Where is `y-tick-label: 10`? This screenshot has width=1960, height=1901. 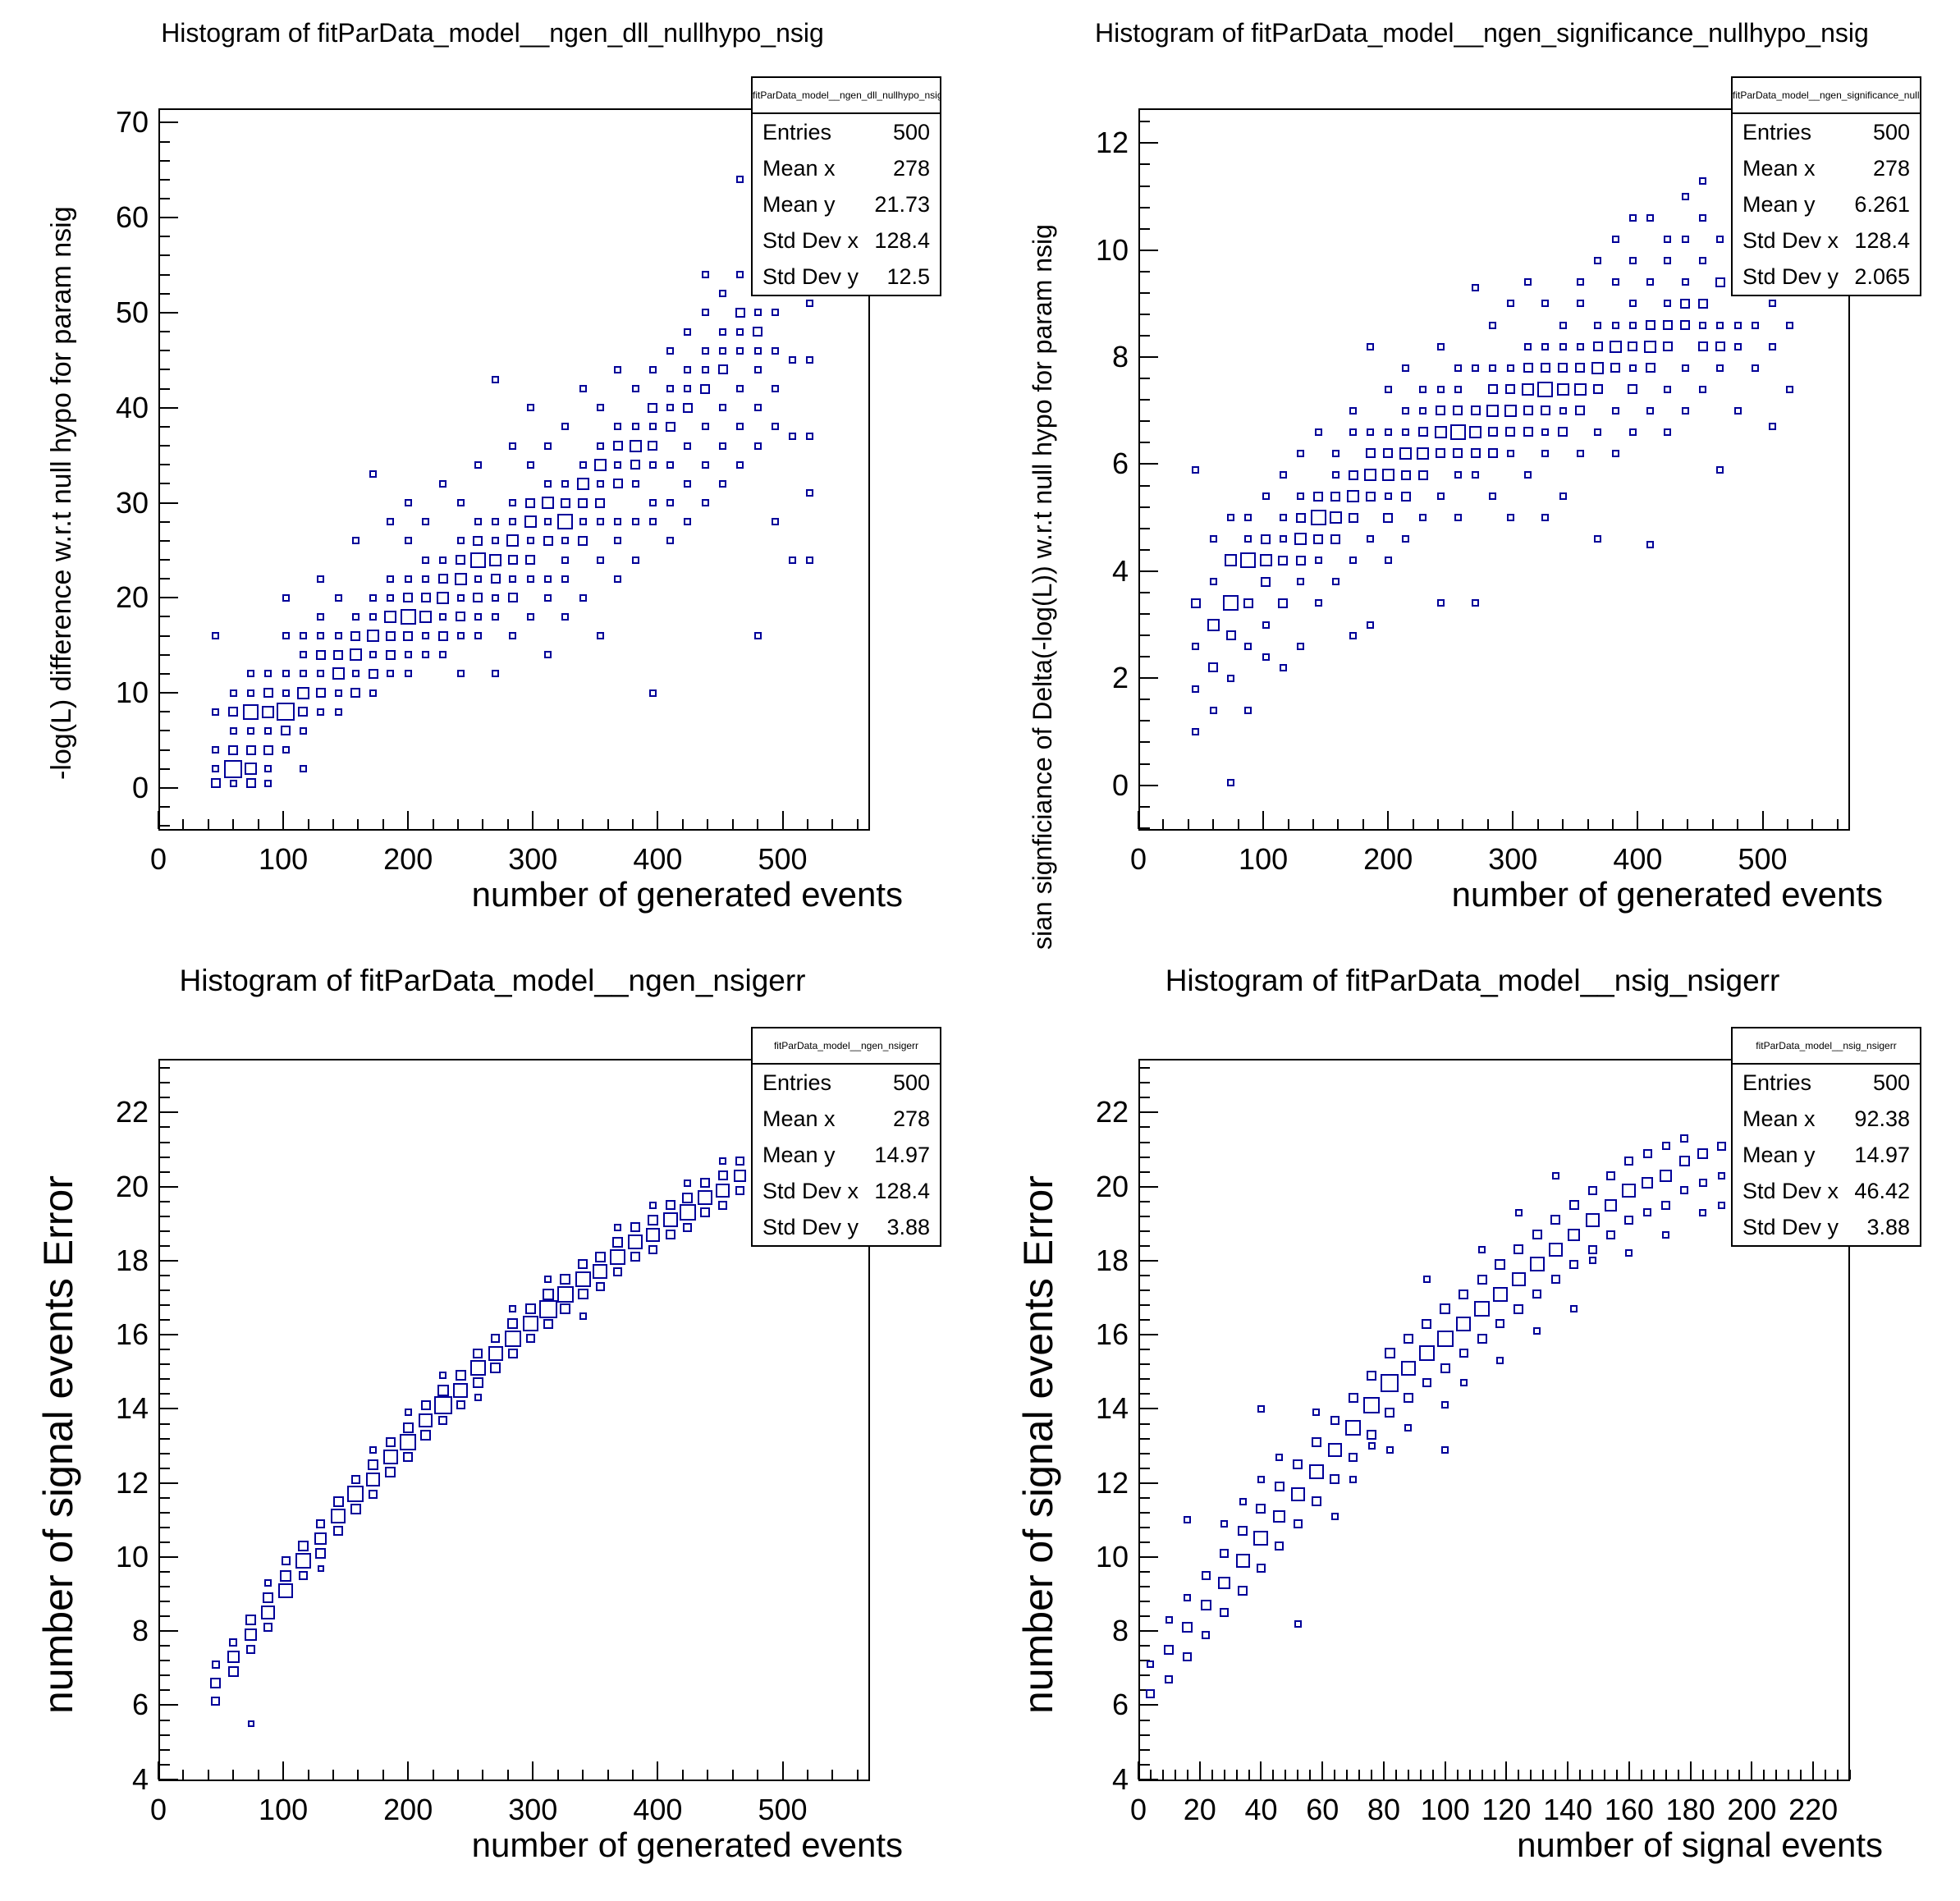
y-tick-label: 10 is located at coordinates (1112, 1556).